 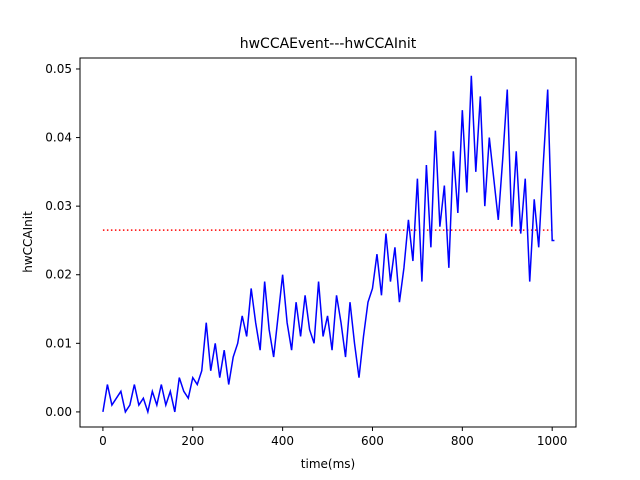 I want to click on x-tick-label: 1000, so click(x=552, y=441).